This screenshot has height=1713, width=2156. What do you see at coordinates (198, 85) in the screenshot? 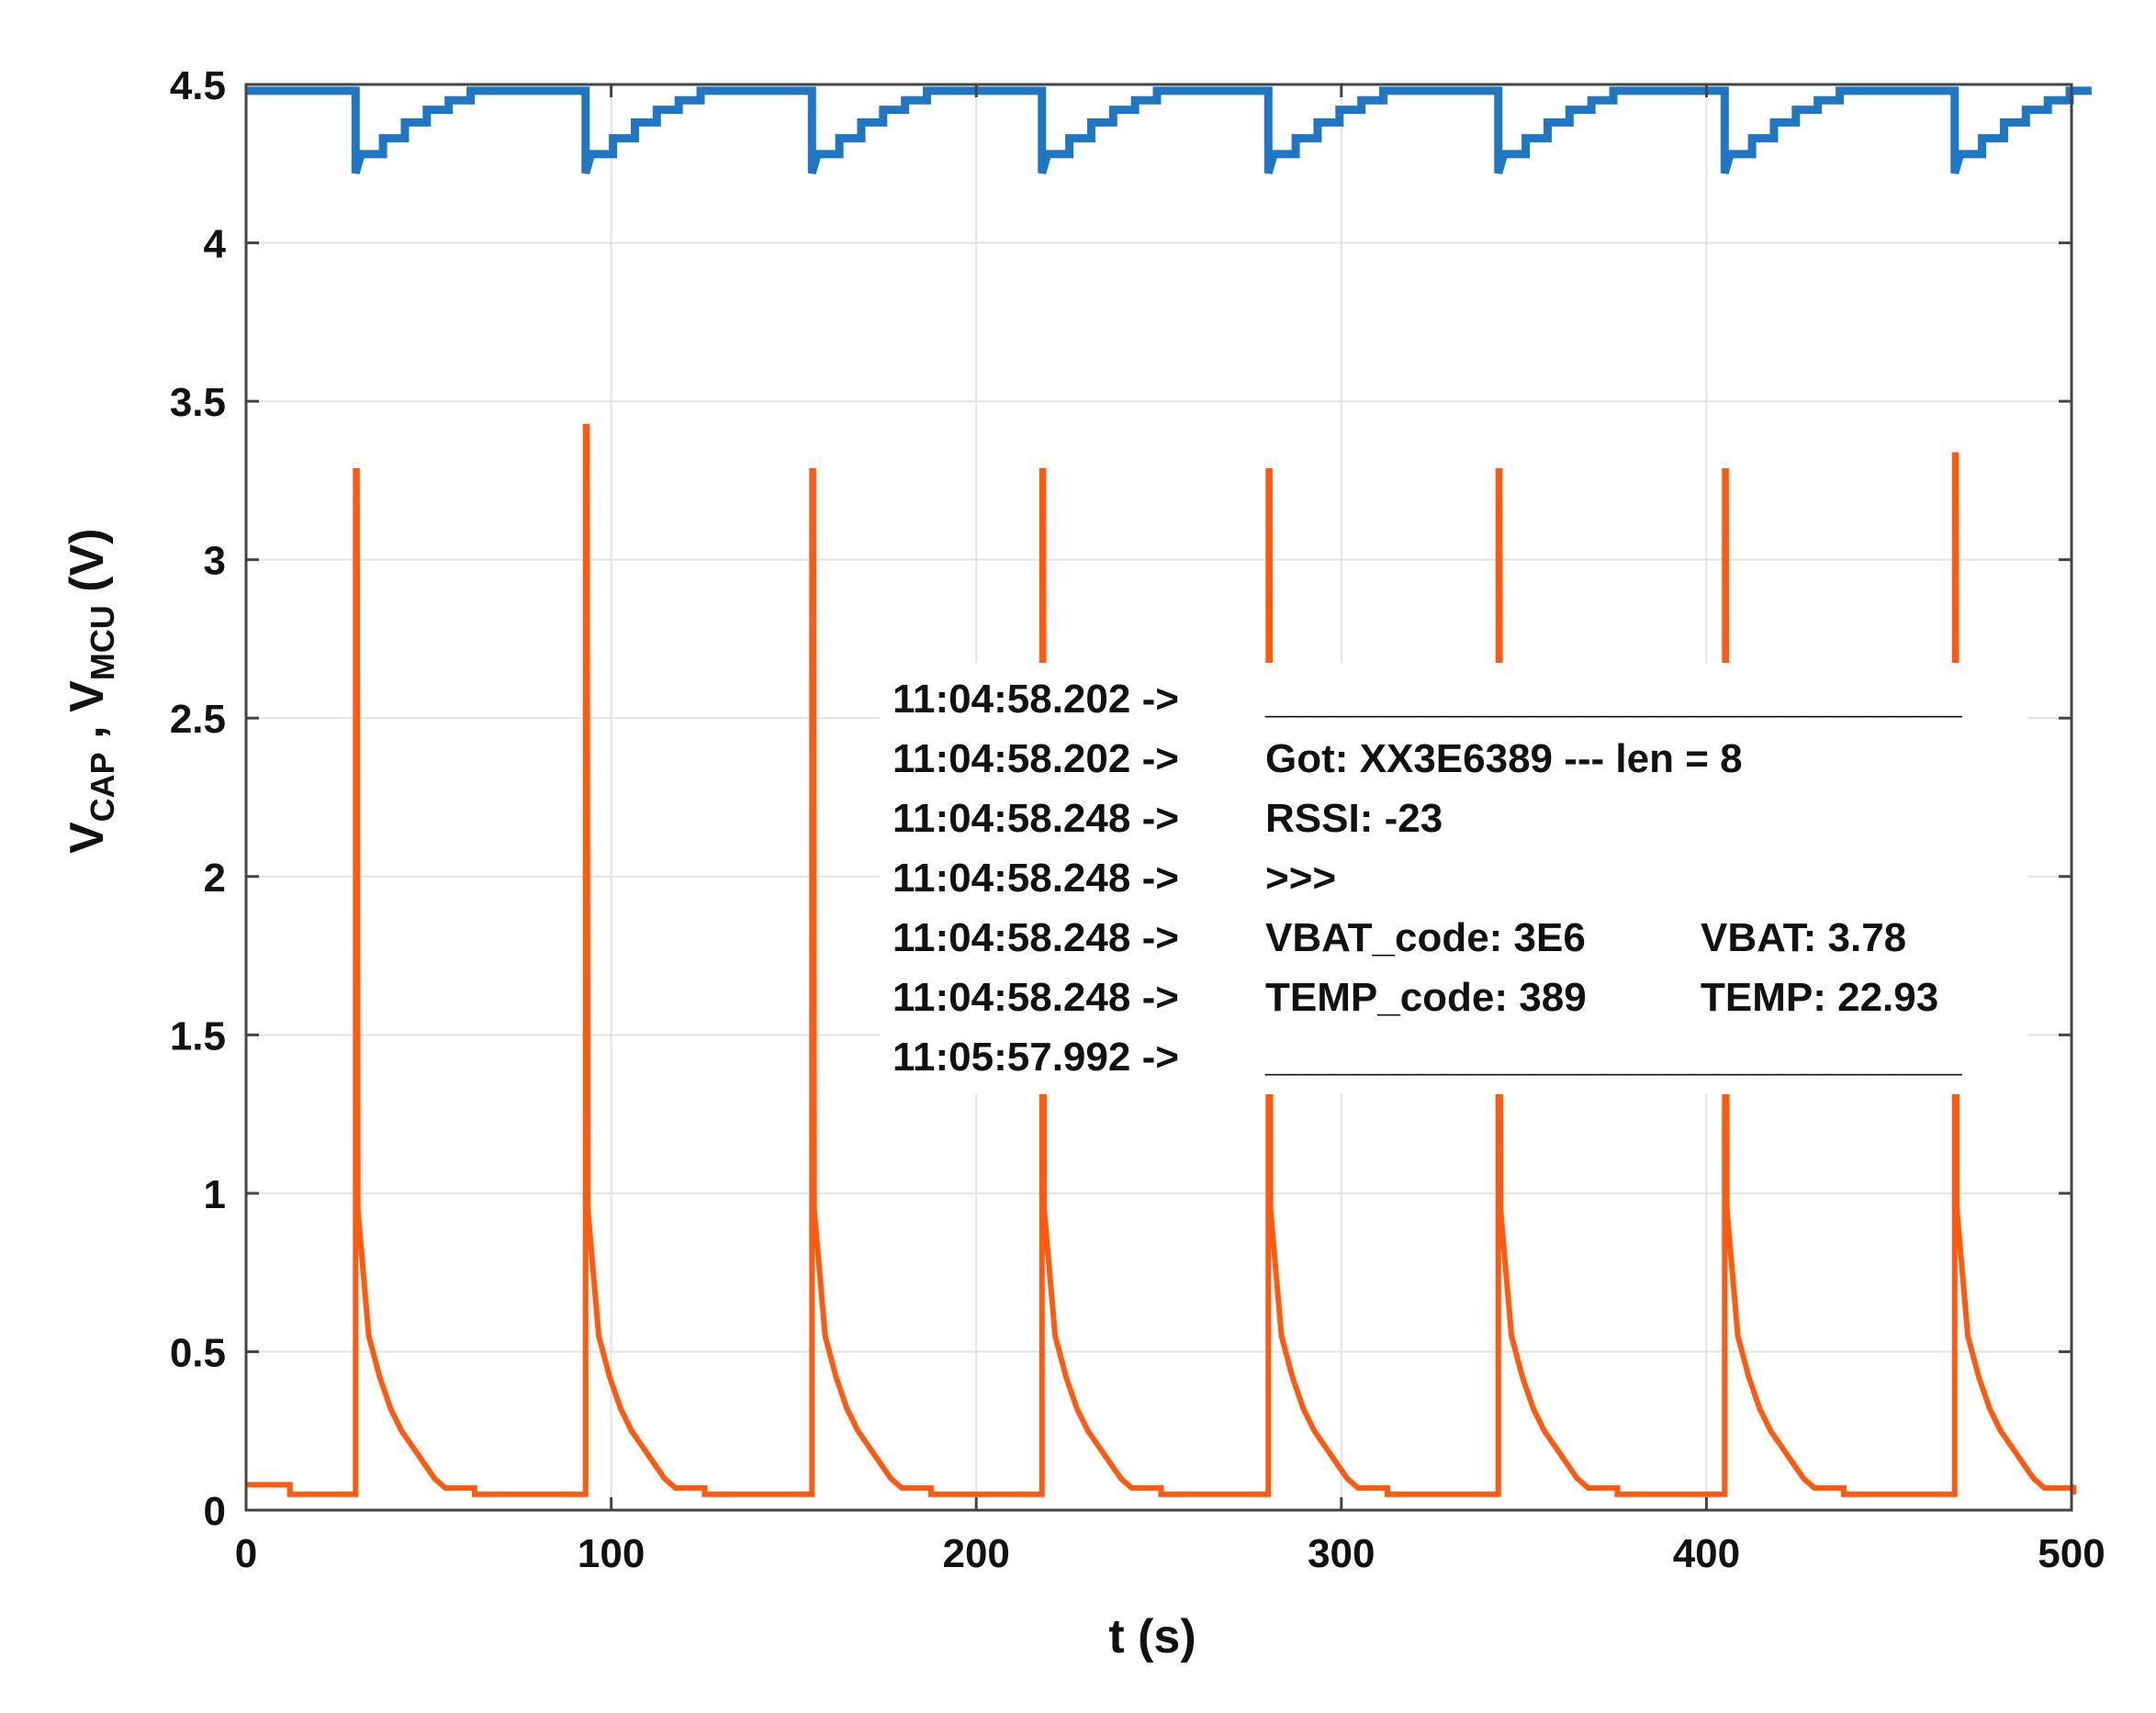
I see `y-tick-label: 4.5` at bounding box center [198, 85].